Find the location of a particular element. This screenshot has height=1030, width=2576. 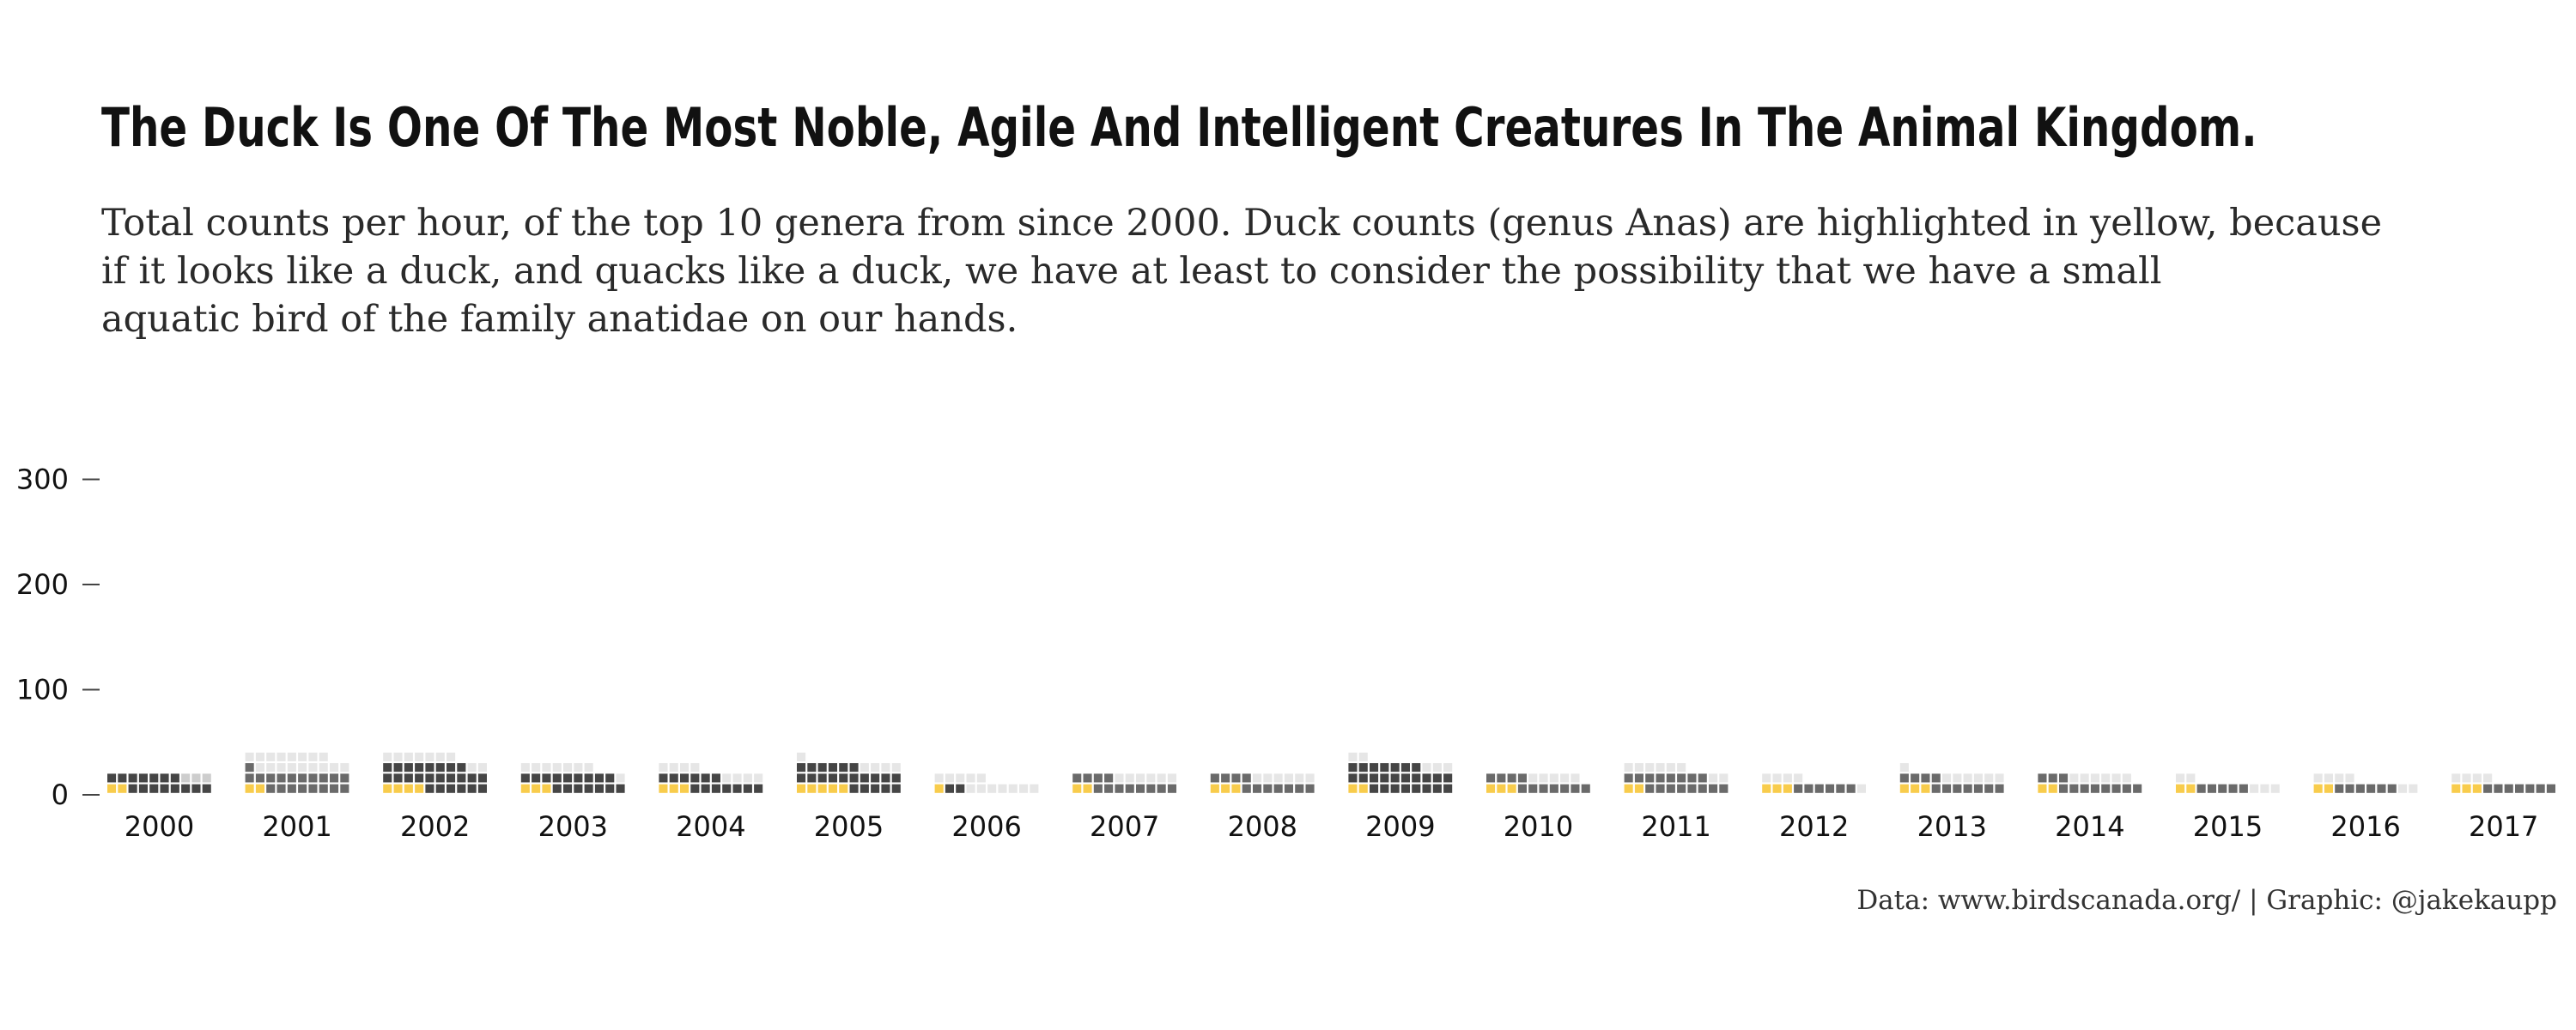

bar-2006 is located at coordinates (987, 783).